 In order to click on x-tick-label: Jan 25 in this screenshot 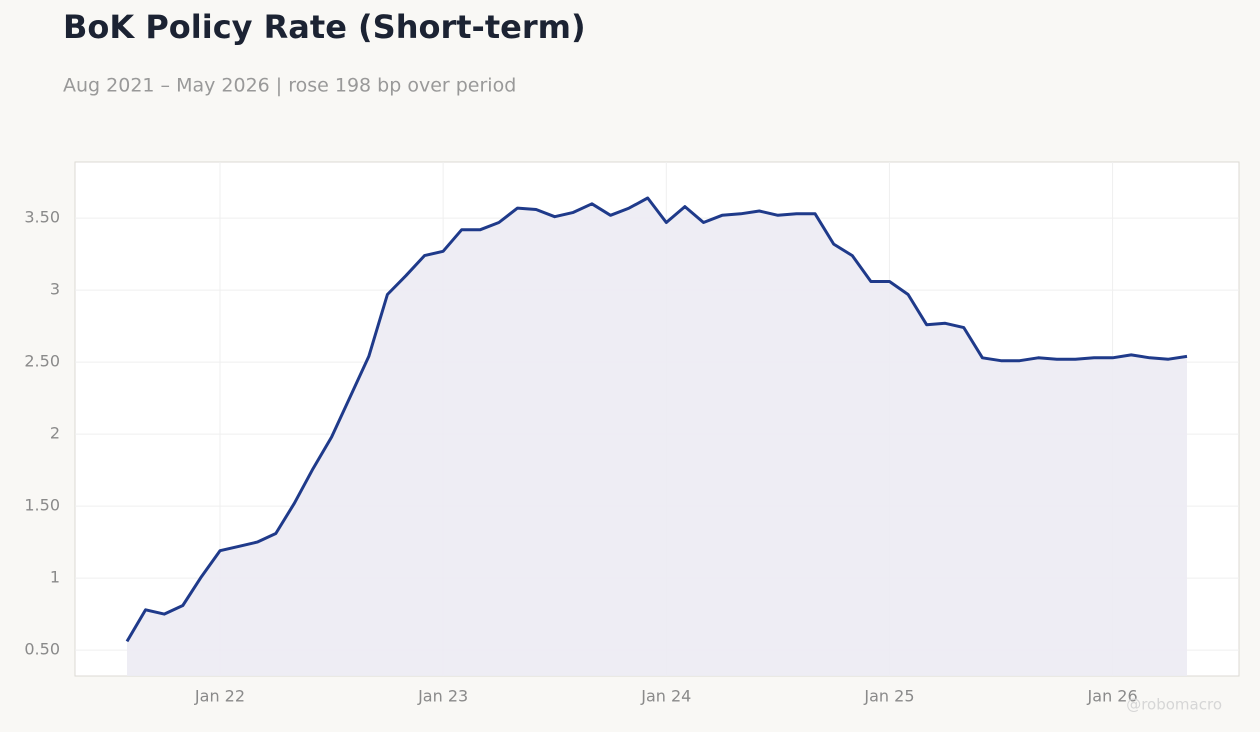, I will do `click(888, 696)`.